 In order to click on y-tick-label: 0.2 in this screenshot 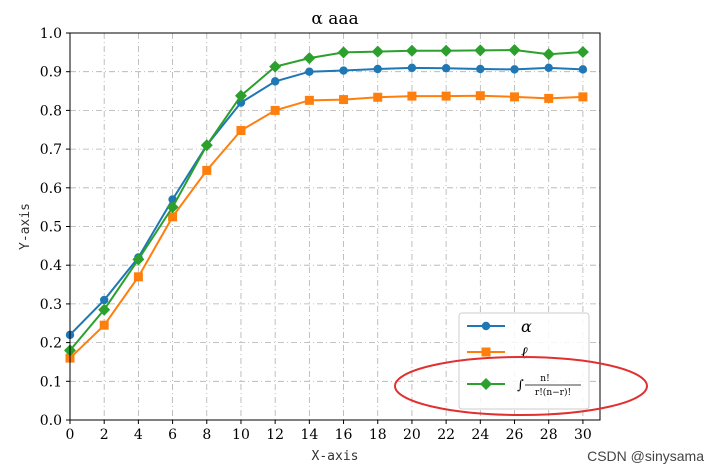, I will do `click(51, 344)`.